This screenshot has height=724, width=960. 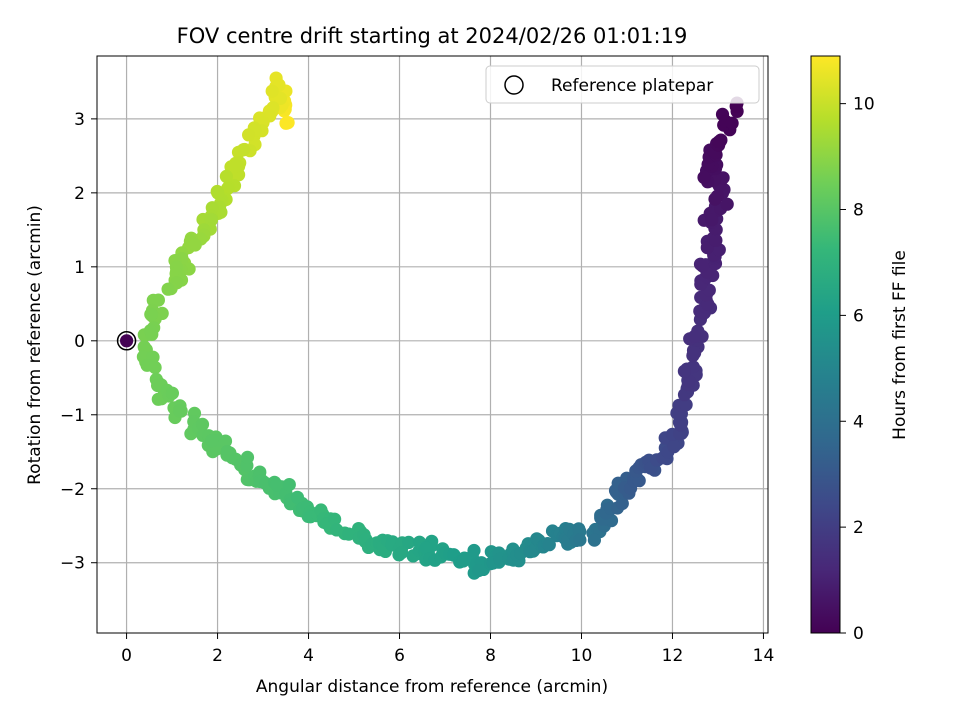 I want to click on colorbar-tick-label: 8, so click(x=858, y=211).